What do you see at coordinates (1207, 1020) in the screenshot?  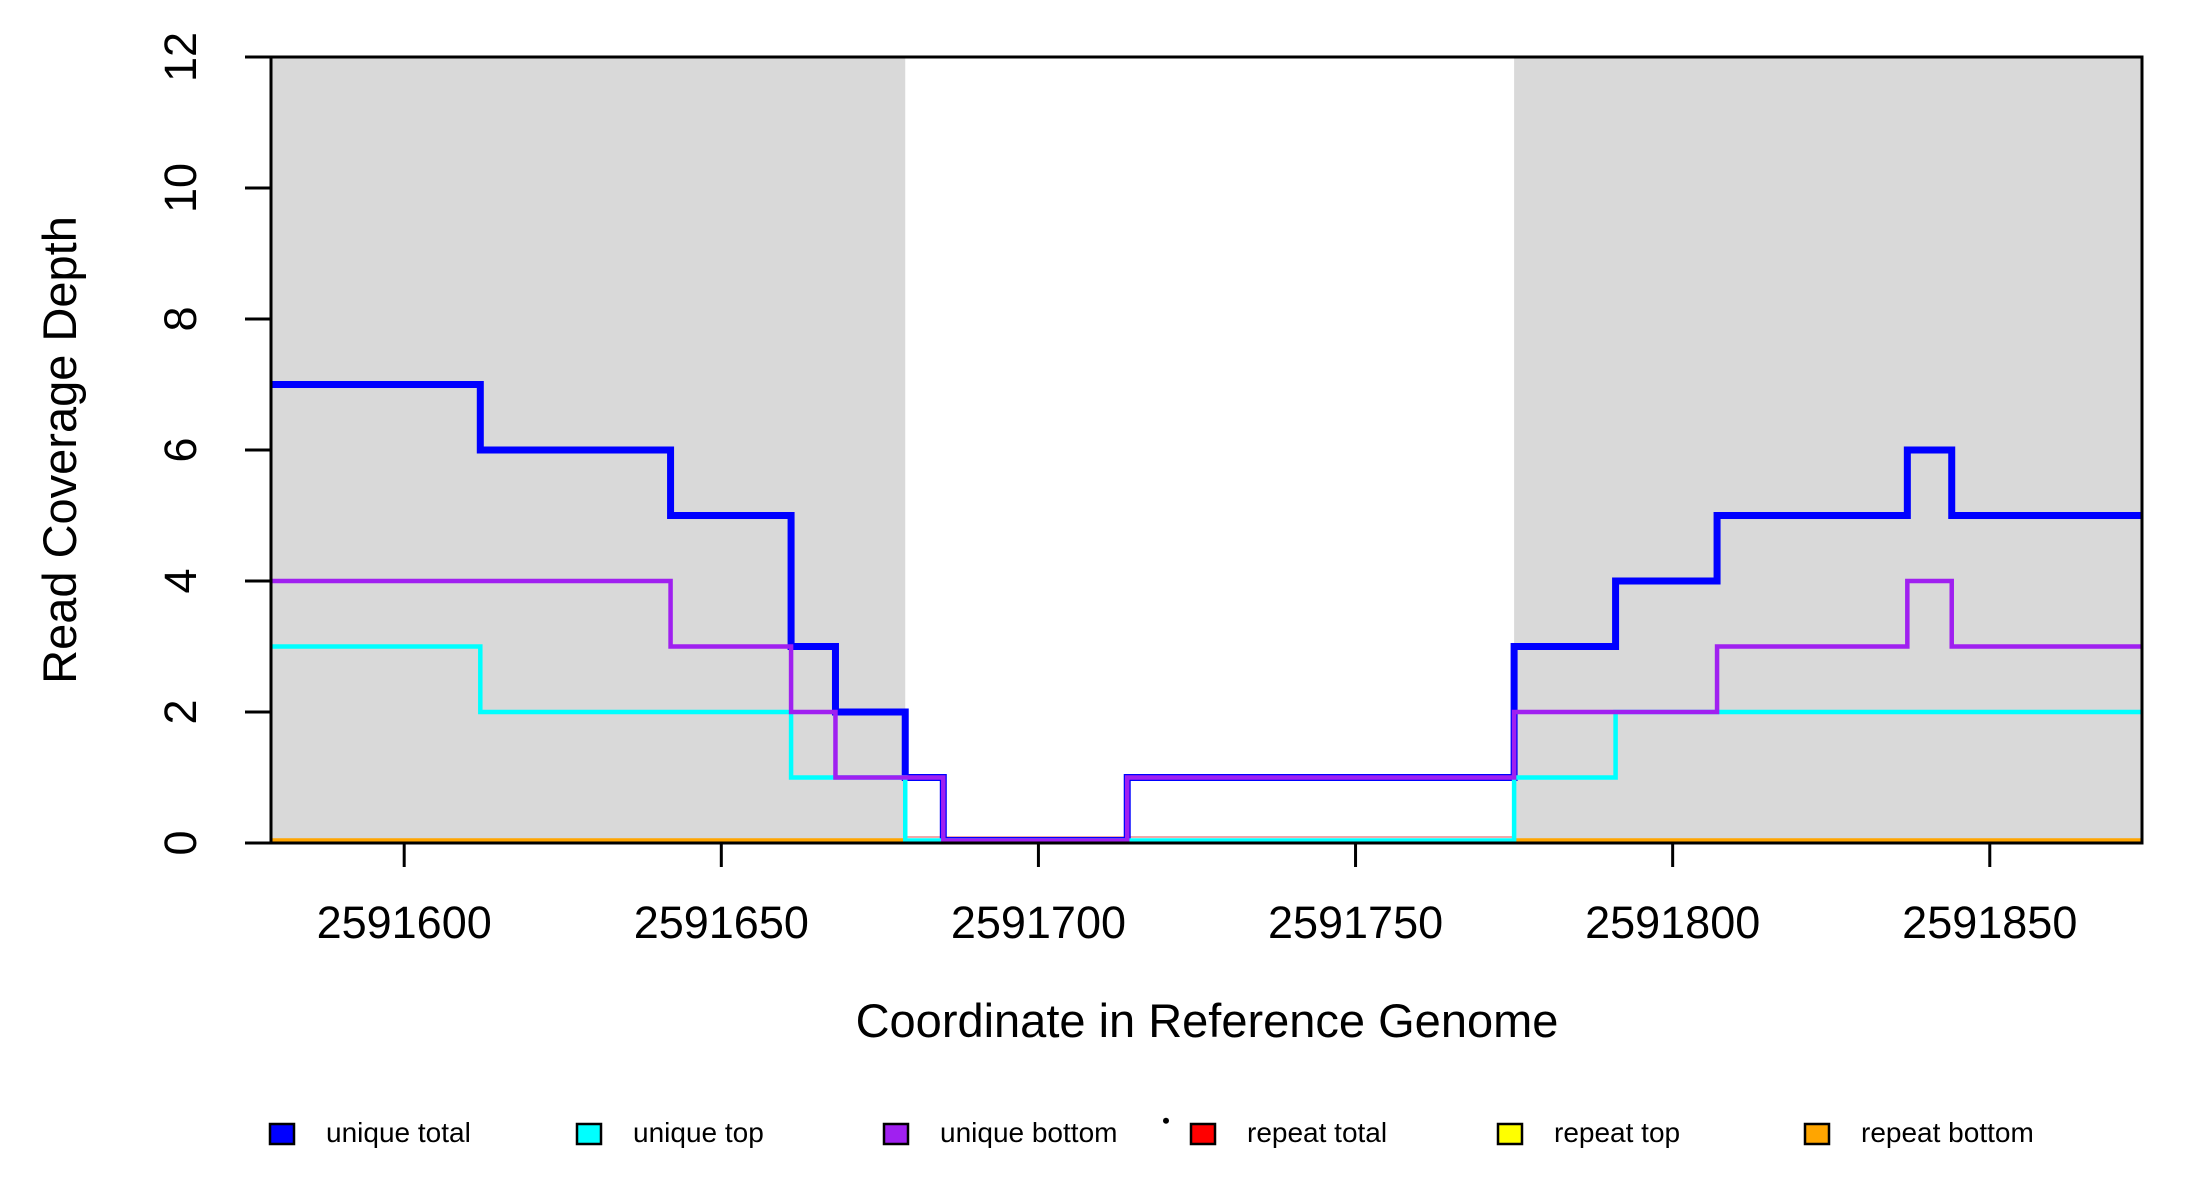 I see `x-axis-title: Coordinate in Reference Genome` at bounding box center [1207, 1020].